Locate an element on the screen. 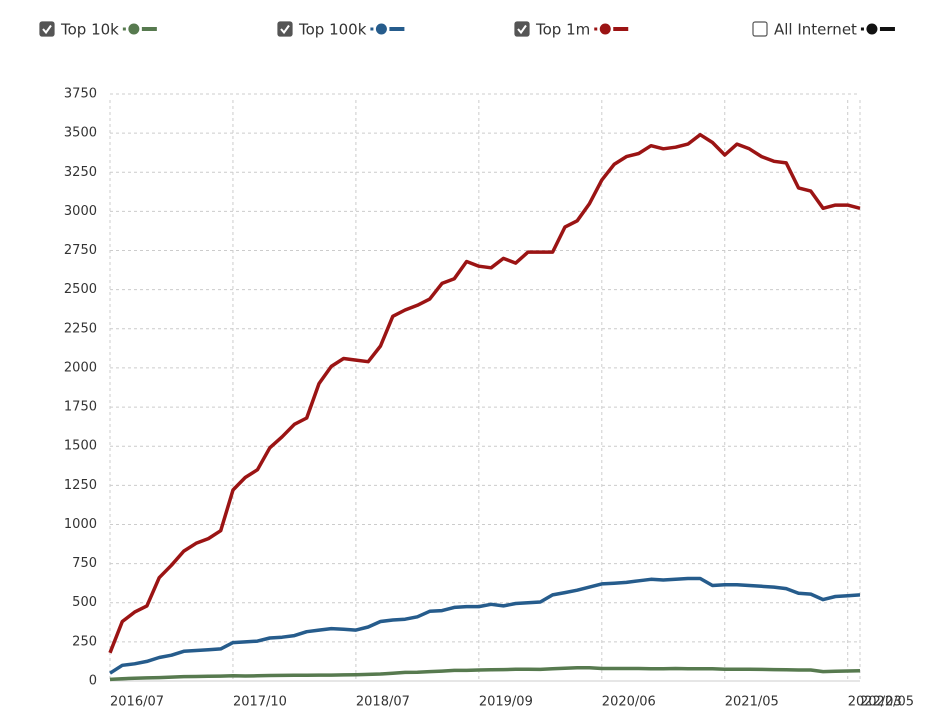 The height and width of the screenshot is (725, 931). y-tick-label: 1000 is located at coordinates (80, 524).